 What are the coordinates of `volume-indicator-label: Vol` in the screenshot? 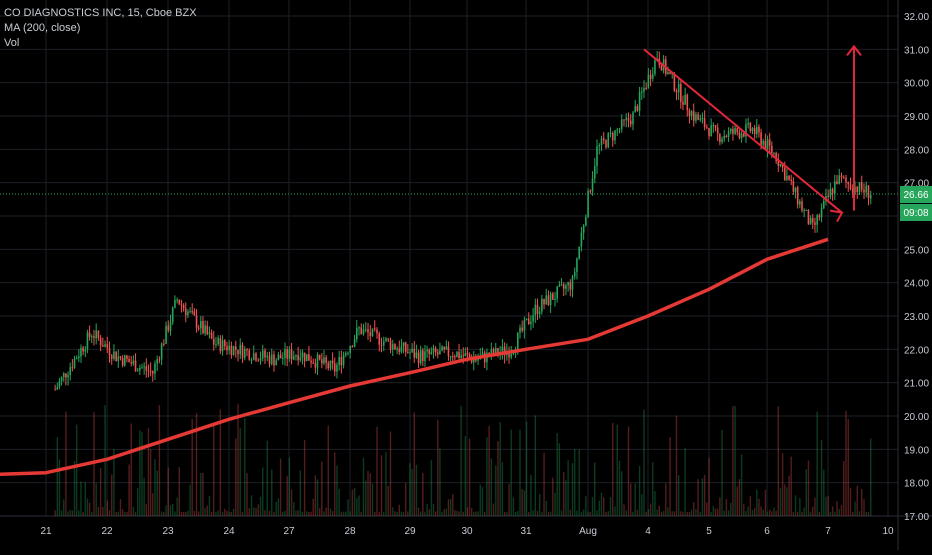 It's located at (12, 43).